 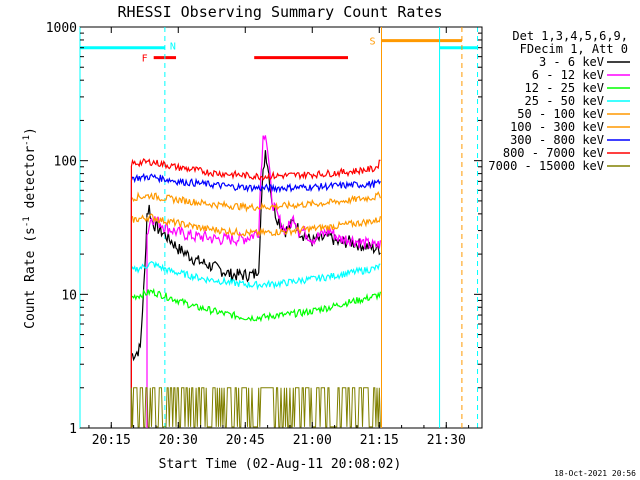 What do you see at coordinates (245, 440) in the screenshot?
I see `x-tick-label-20-45: 20:45` at bounding box center [245, 440].